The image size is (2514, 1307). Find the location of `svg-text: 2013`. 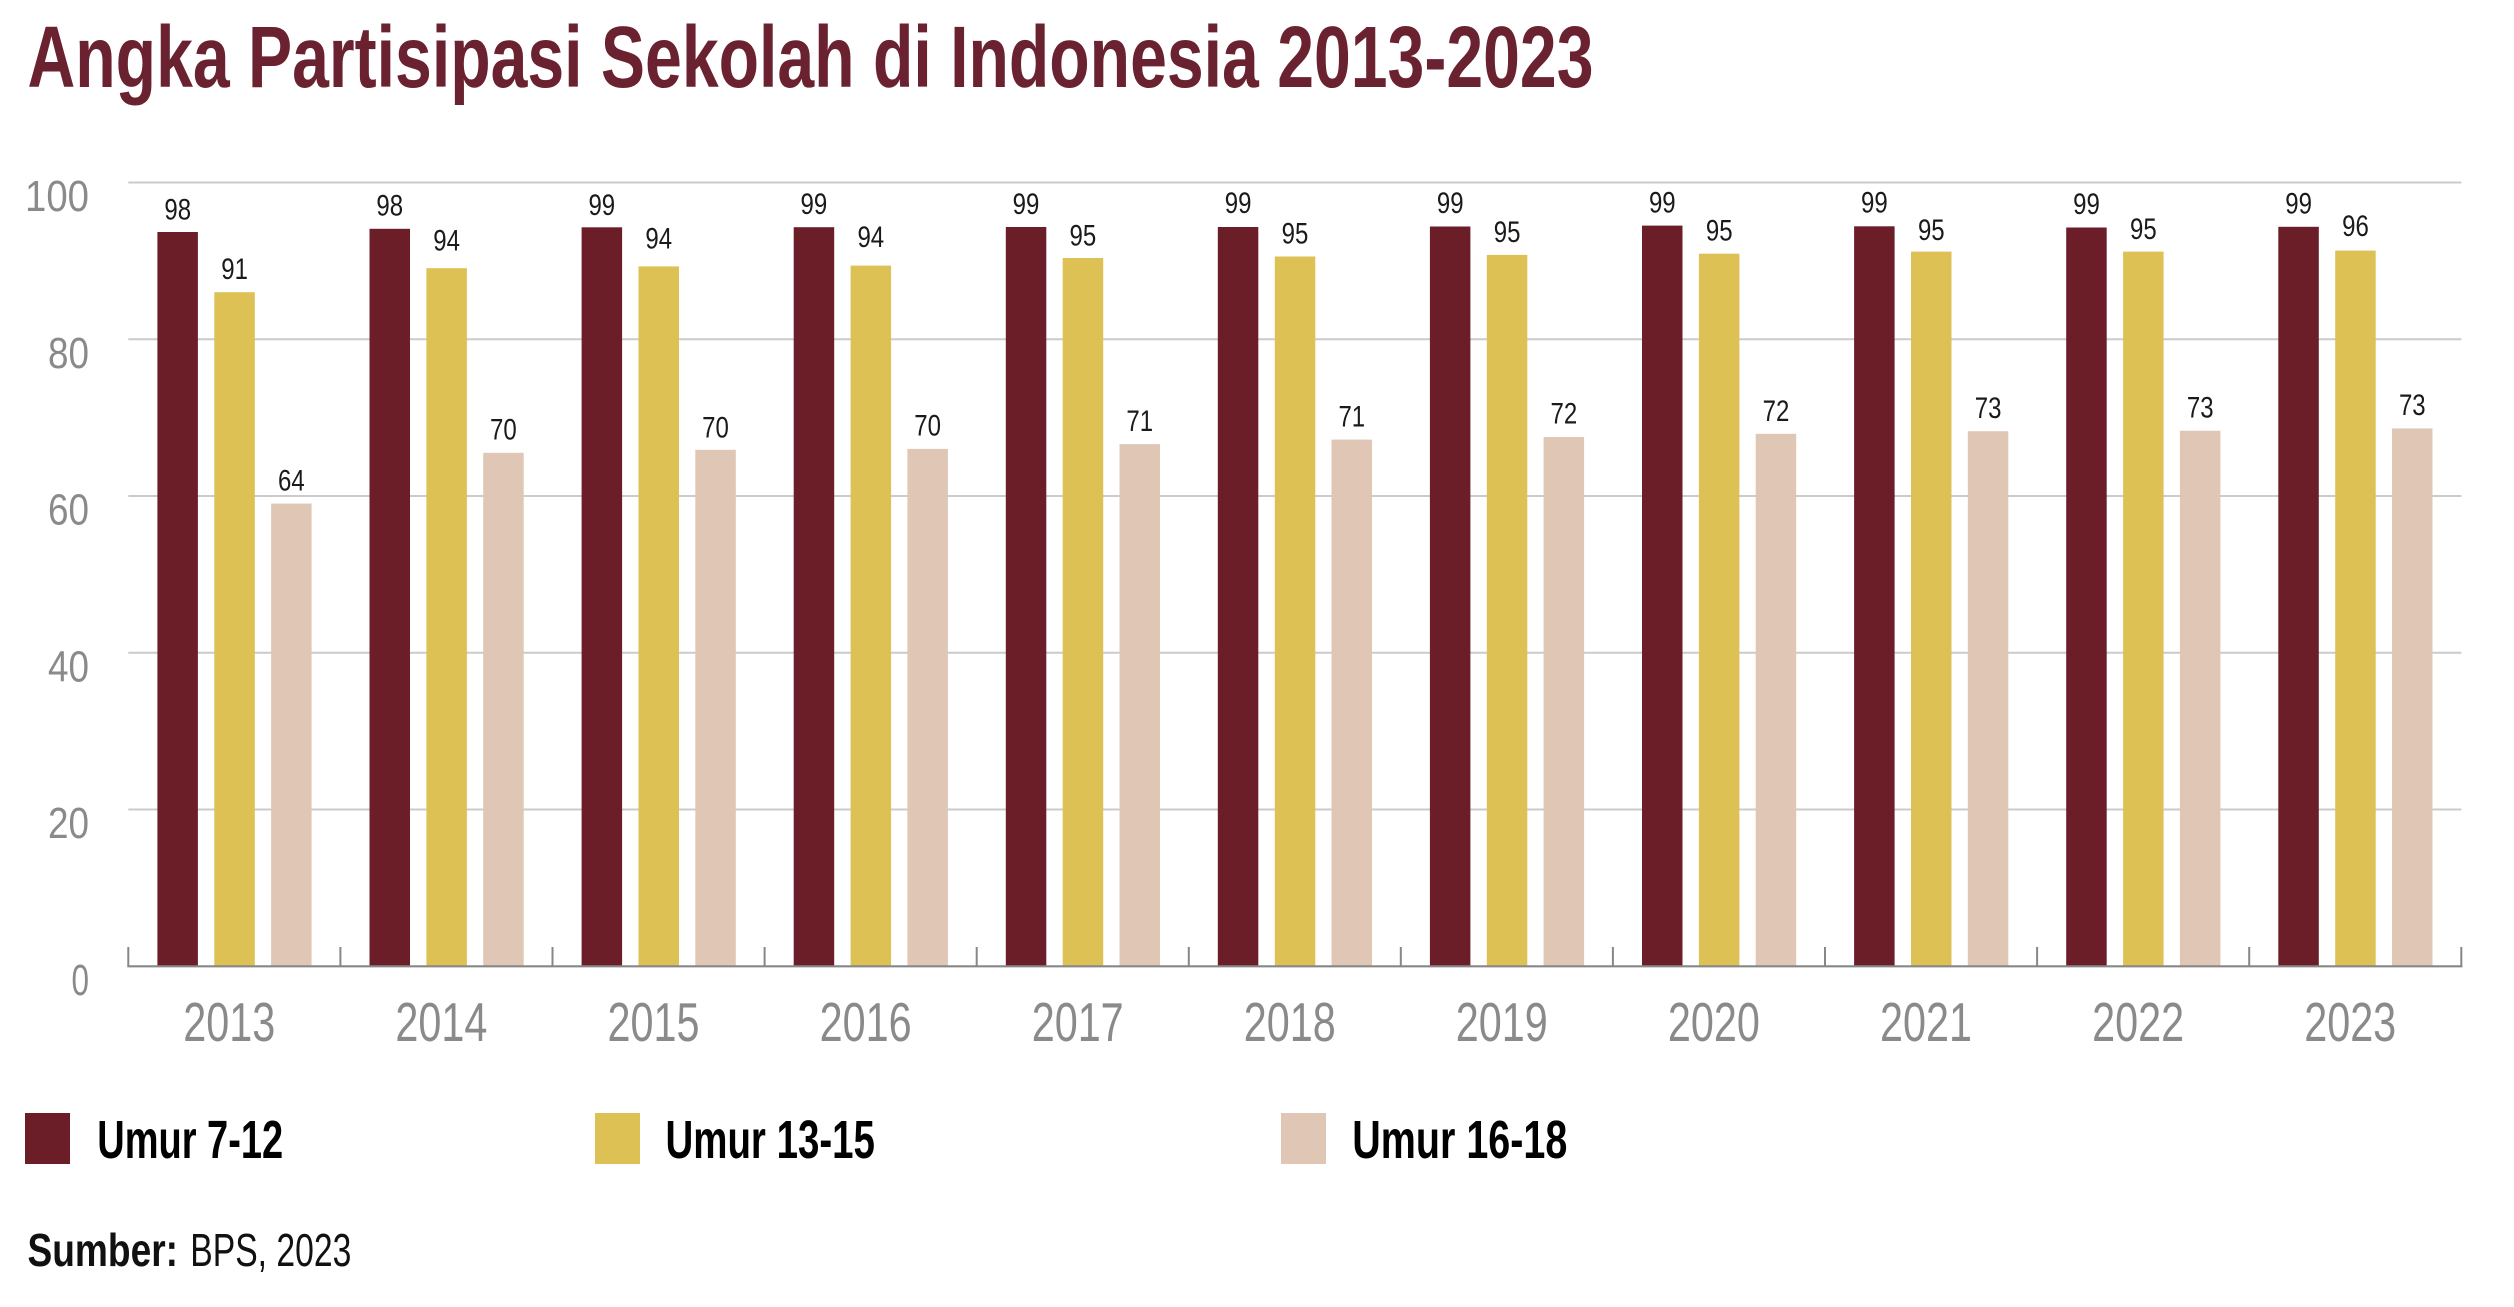

svg-text: 2013 is located at coordinates (229, 1022).